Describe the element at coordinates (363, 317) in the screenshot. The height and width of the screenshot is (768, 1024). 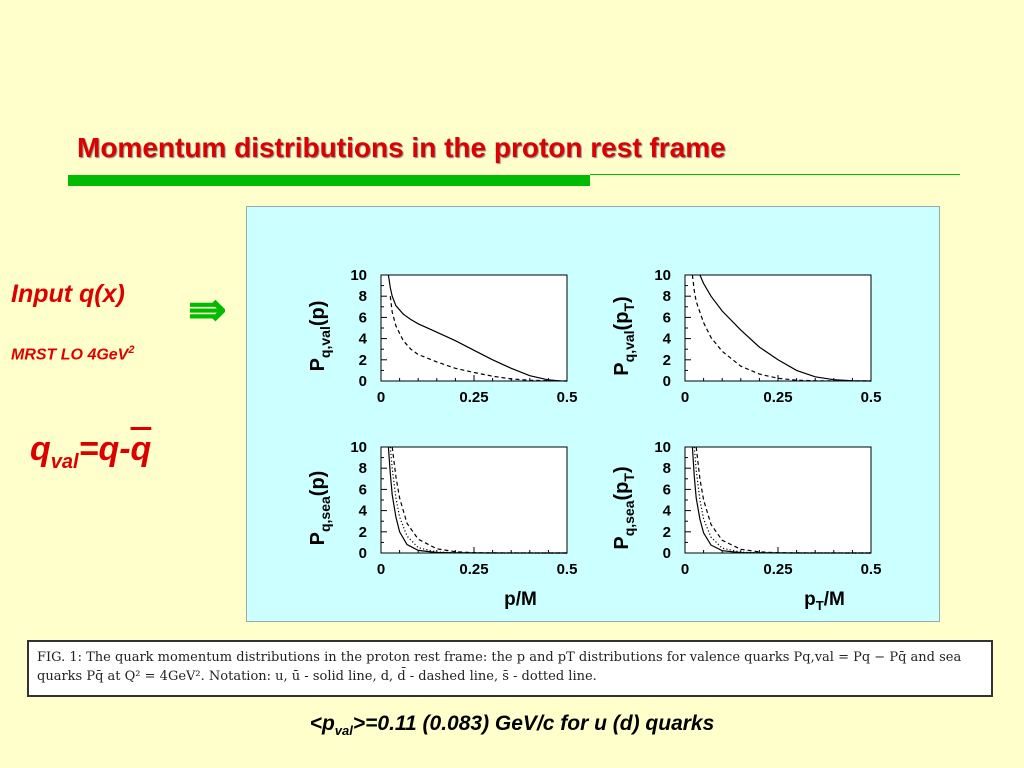
I see `y-tick-label-0-3: 6` at that location.